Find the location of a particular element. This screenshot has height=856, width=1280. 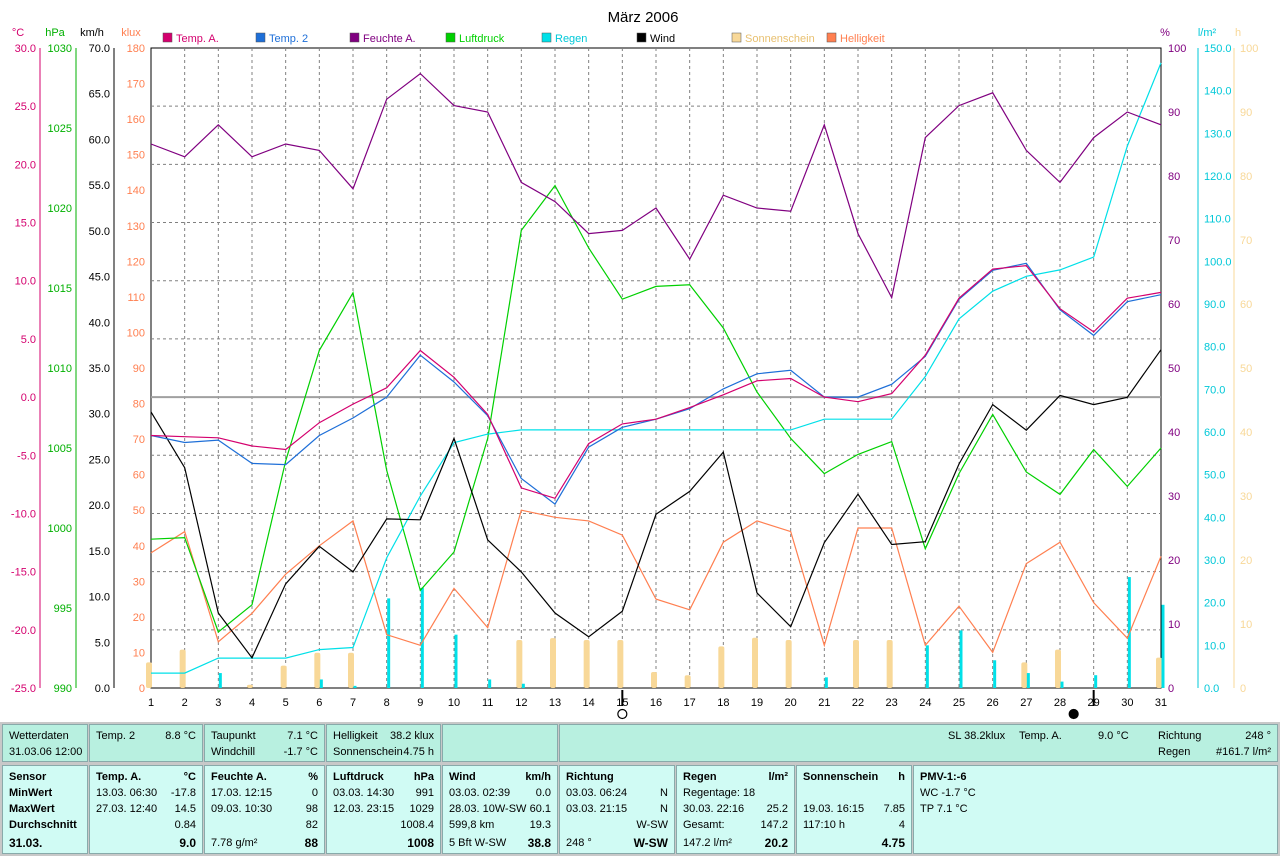

kmh-tick-label: 15.0 is located at coordinates (99, 552).